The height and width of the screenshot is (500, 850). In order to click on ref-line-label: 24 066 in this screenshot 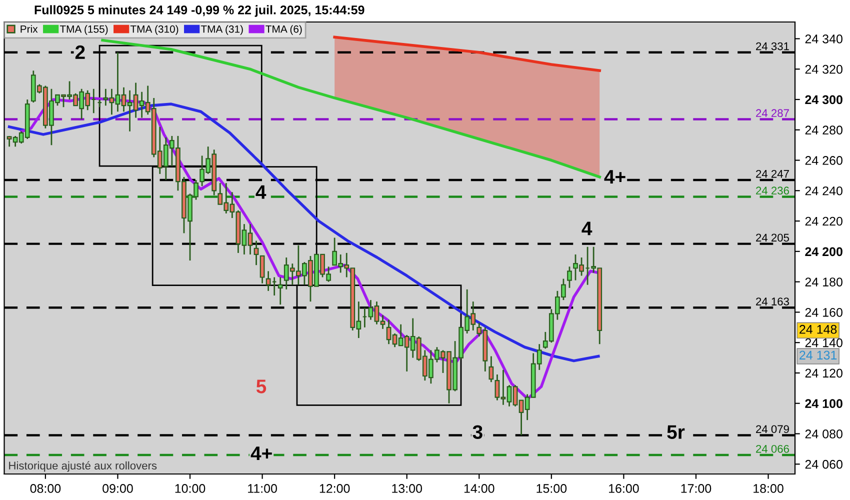, I will do `click(772, 448)`.